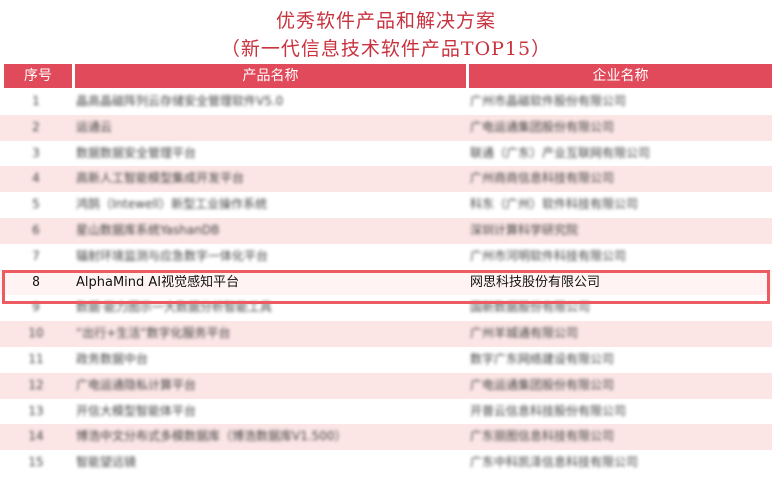 Image resolution: width=772 pixels, height=480 pixels. What do you see at coordinates (385, 21) in the screenshot?
I see `page-title: 优秀软件产品和解决方案` at bounding box center [385, 21].